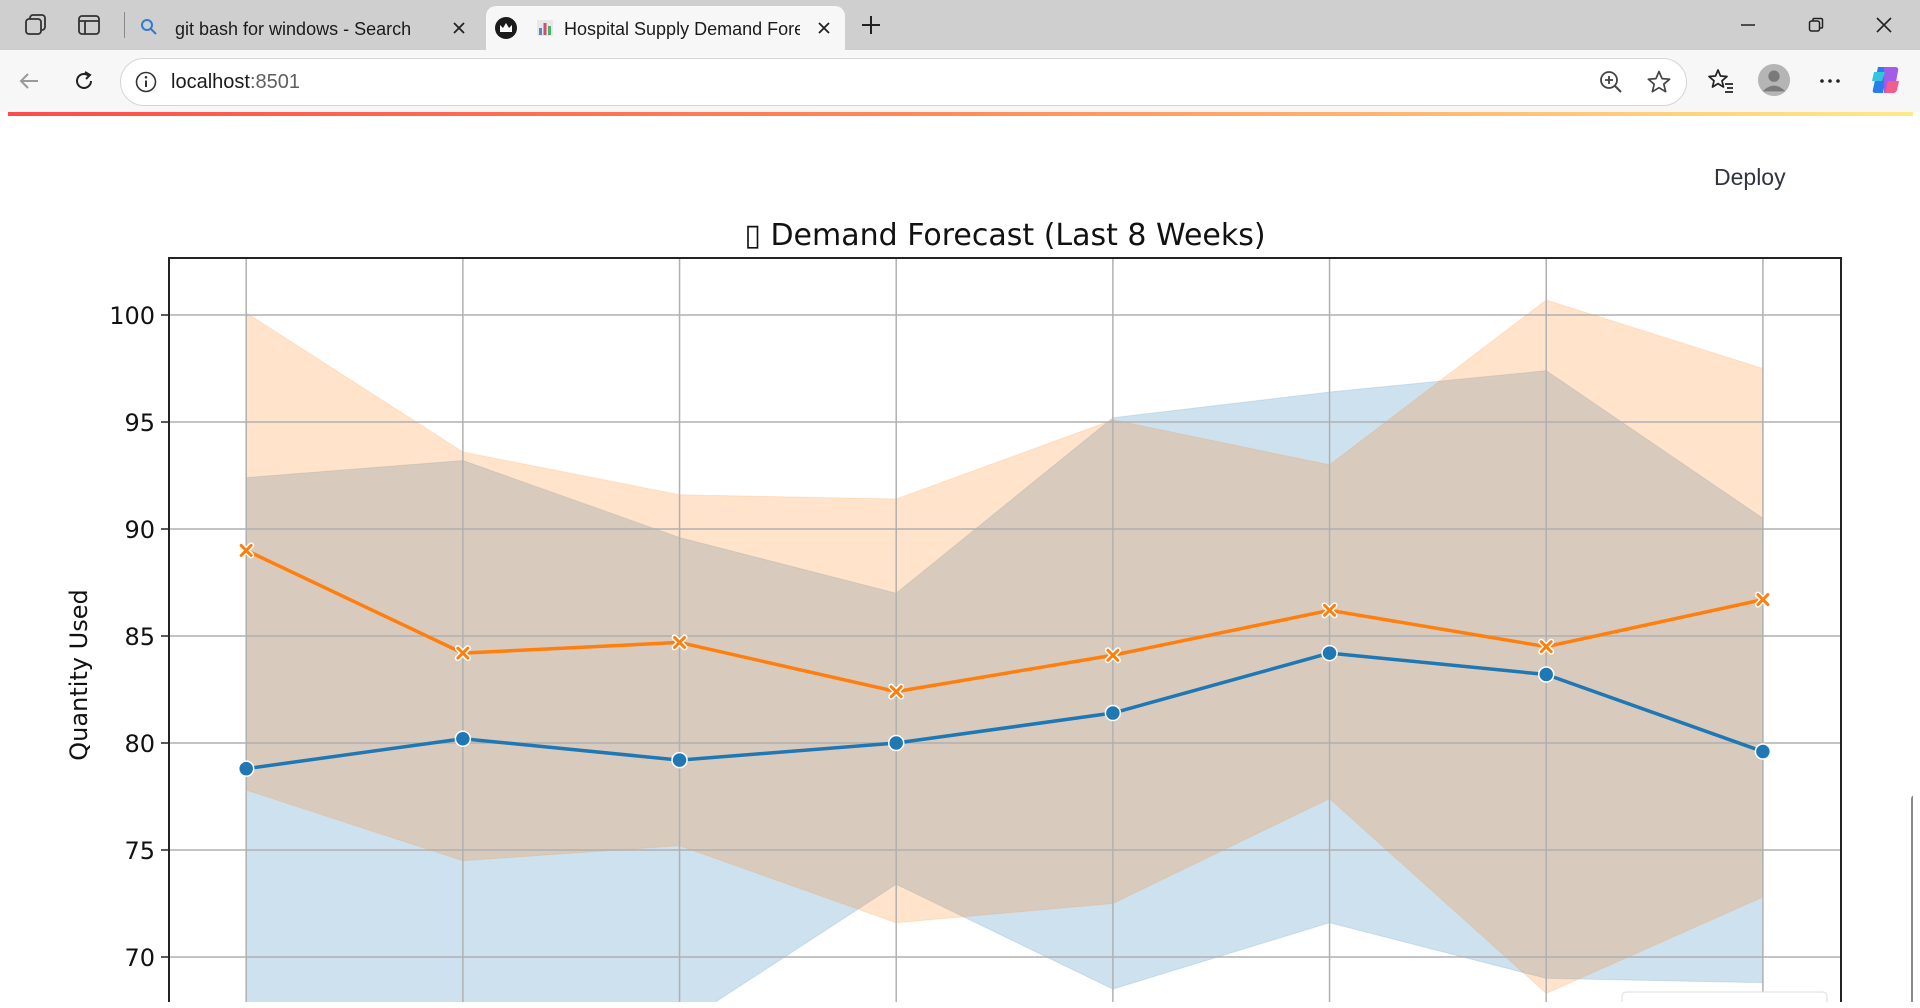  I want to click on deploy-button: Deploy, so click(1750, 177).